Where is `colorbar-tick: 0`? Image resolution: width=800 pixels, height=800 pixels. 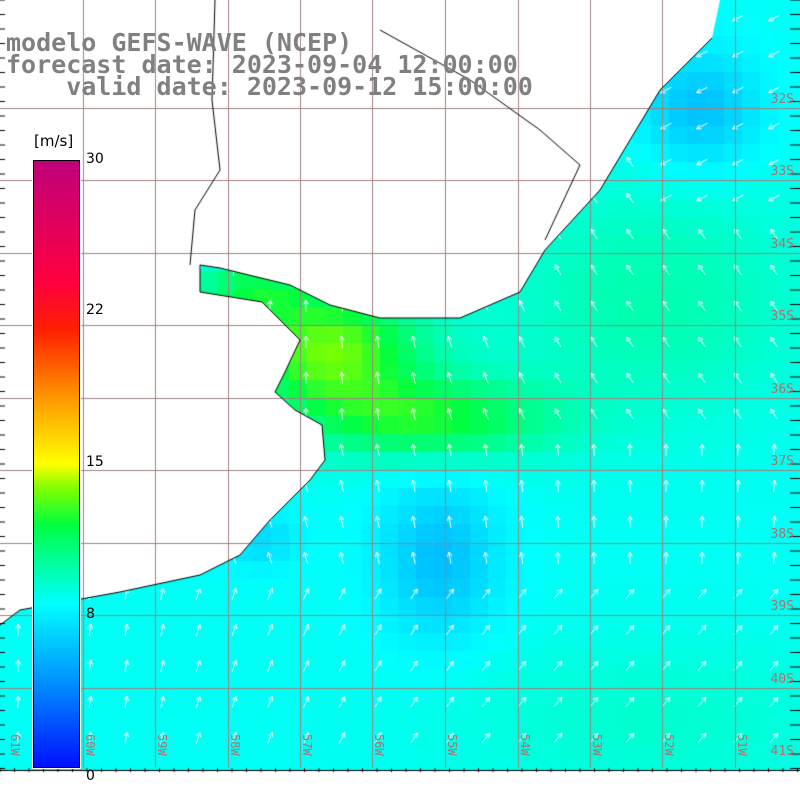 colorbar-tick: 0 is located at coordinates (90, 776).